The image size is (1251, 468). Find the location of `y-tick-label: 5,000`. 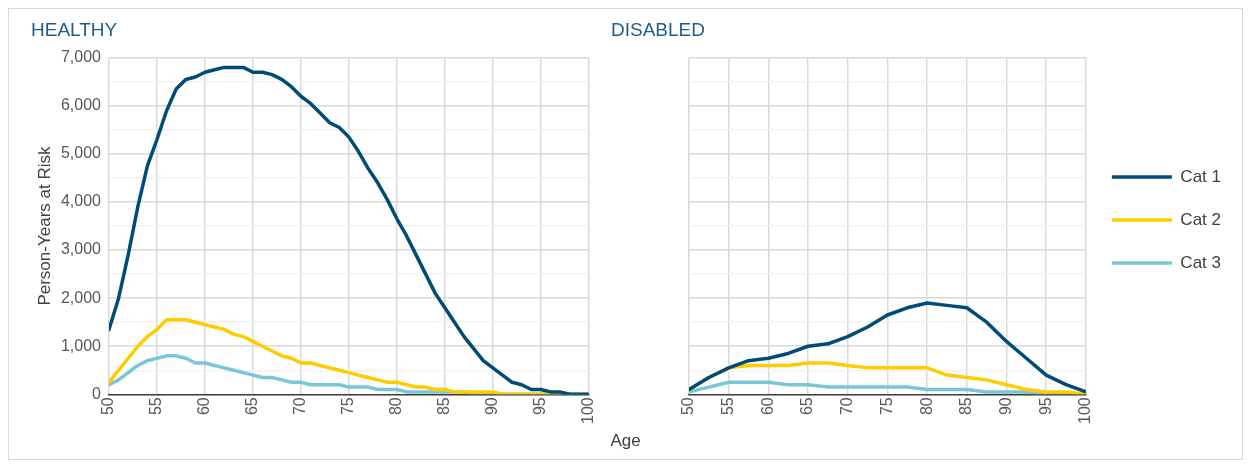

y-tick-label: 5,000 is located at coordinates (81, 153).